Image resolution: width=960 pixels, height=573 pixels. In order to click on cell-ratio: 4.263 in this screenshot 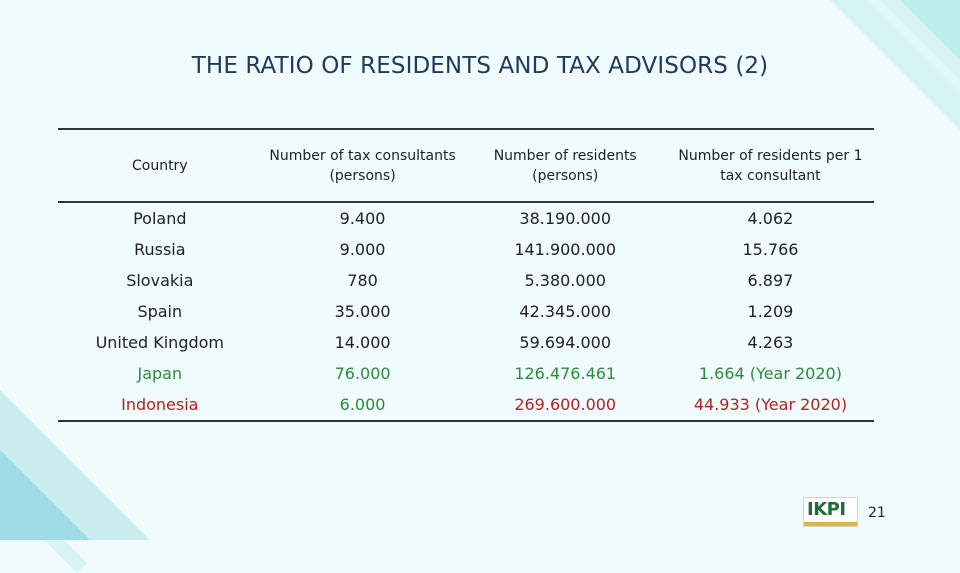, I will do `click(770, 342)`.